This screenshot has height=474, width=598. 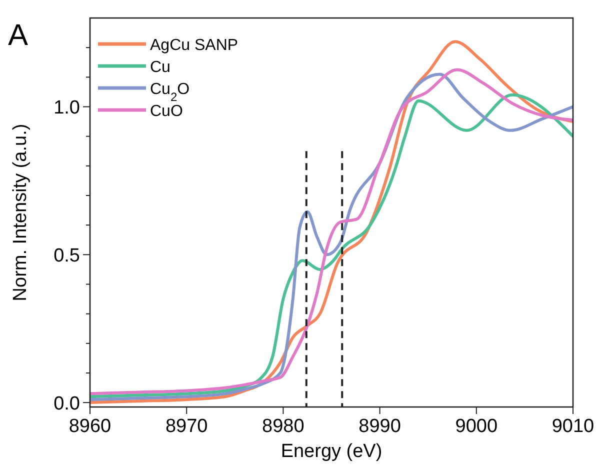 What do you see at coordinates (166, 111) in the screenshot?
I see `legend-label: CuO` at bounding box center [166, 111].